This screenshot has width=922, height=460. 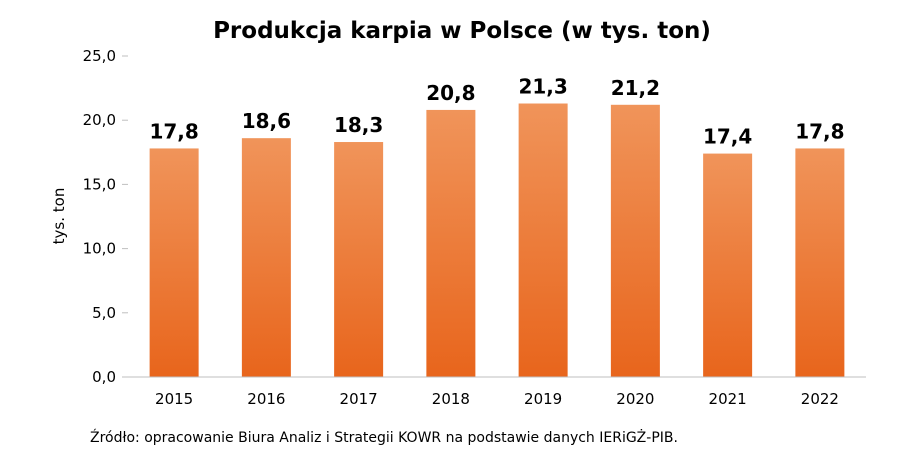 I want to click on x-tick-label-2021: 2021, so click(x=728, y=399).